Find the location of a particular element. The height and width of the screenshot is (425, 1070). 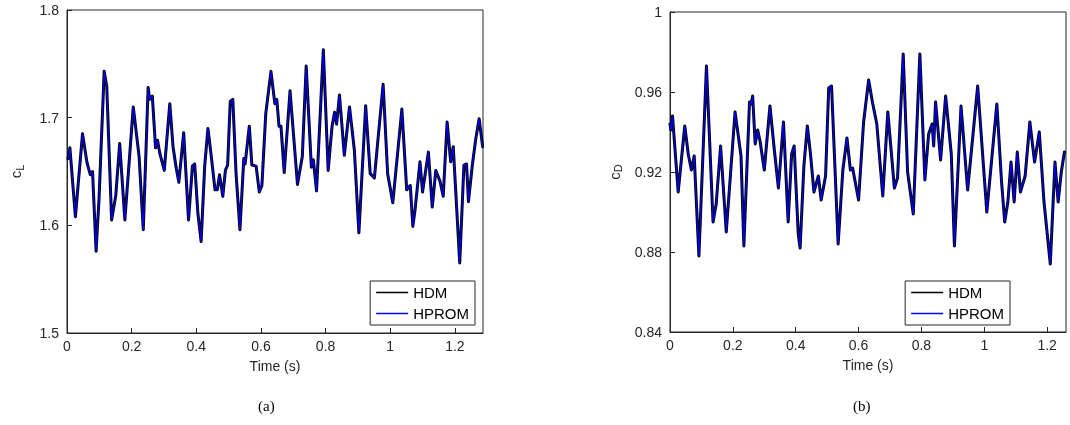

y-tick-label: 1.8 is located at coordinates (49, 10).